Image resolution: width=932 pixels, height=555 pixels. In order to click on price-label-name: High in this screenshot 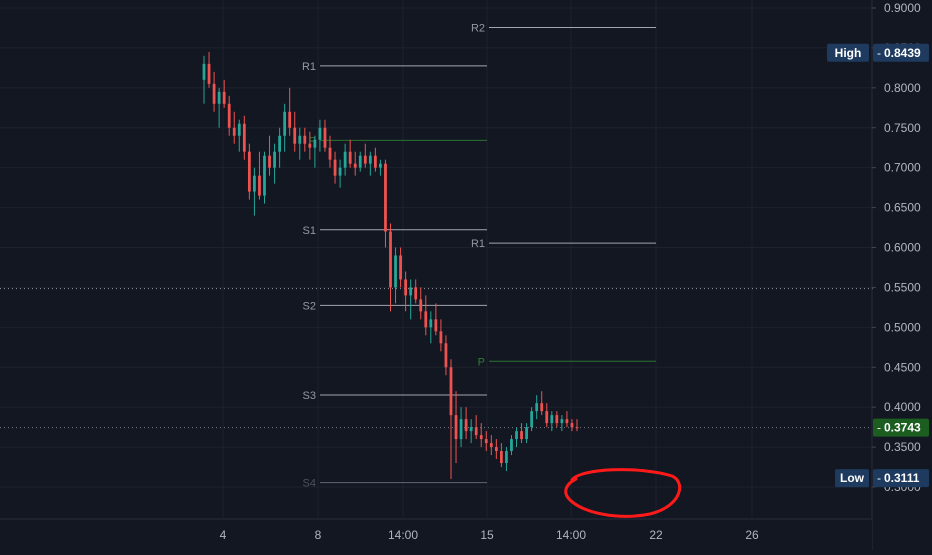, I will do `click(848, 53)`.